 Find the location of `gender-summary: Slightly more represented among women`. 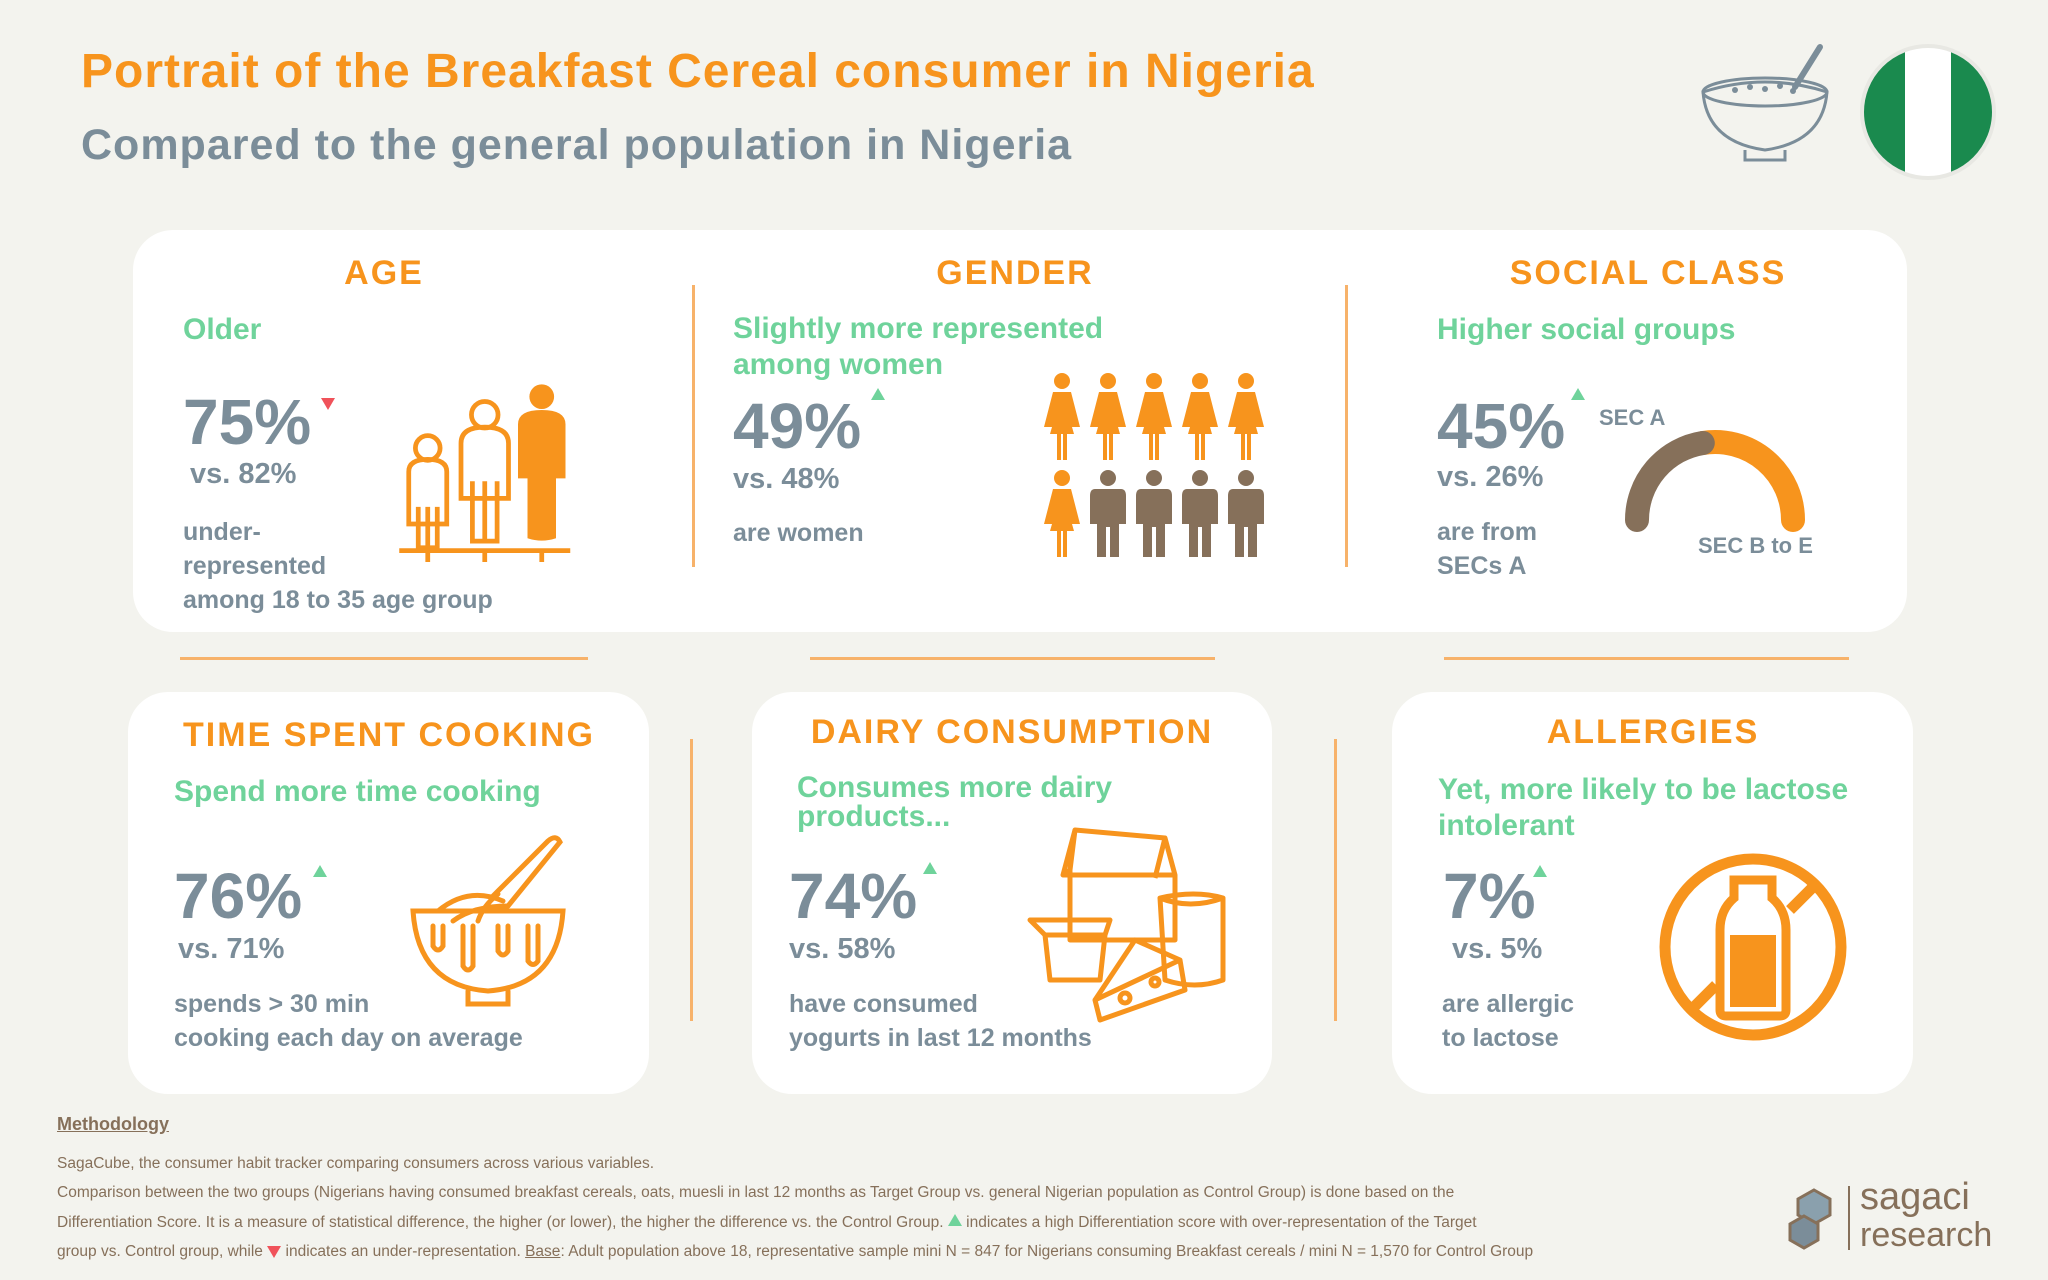

gender-summary: Slightly more represented among women is located at coordinates (918, 347).